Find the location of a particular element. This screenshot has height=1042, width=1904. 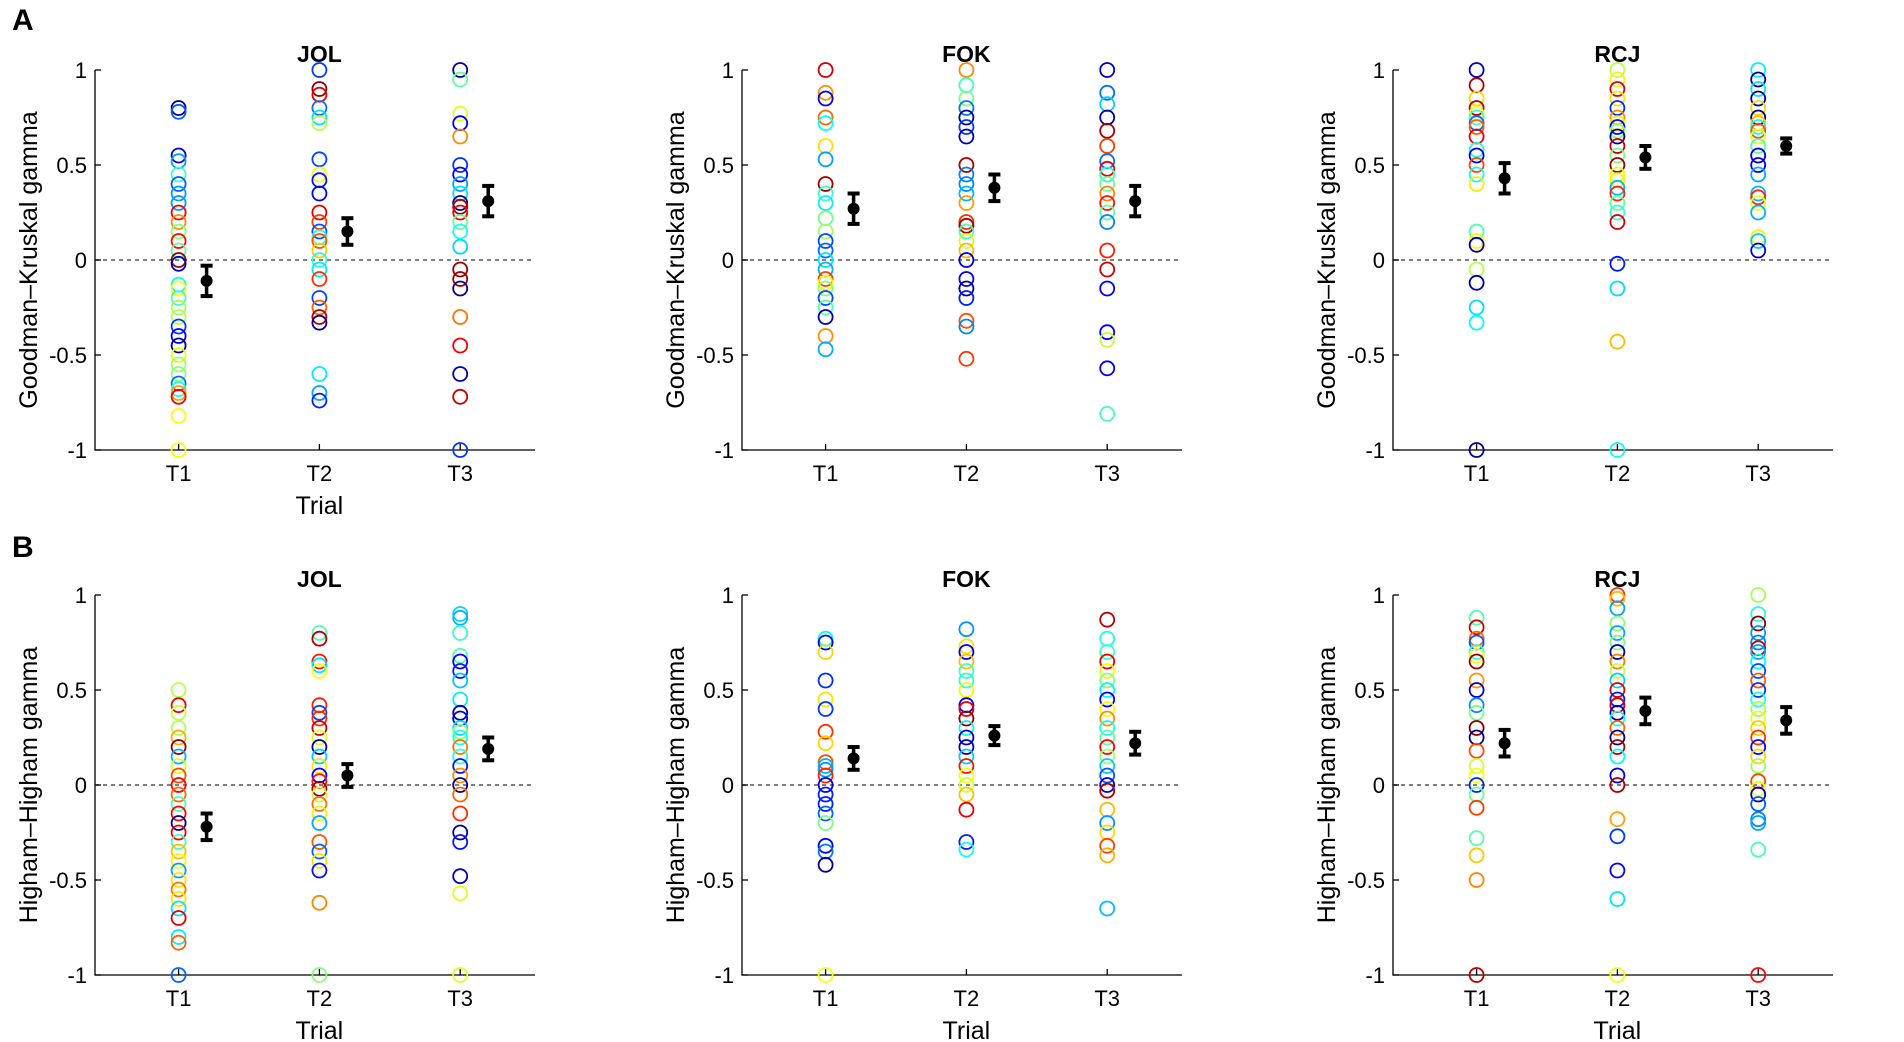

subplot-title: FOK is located at coordinates (966, 579).